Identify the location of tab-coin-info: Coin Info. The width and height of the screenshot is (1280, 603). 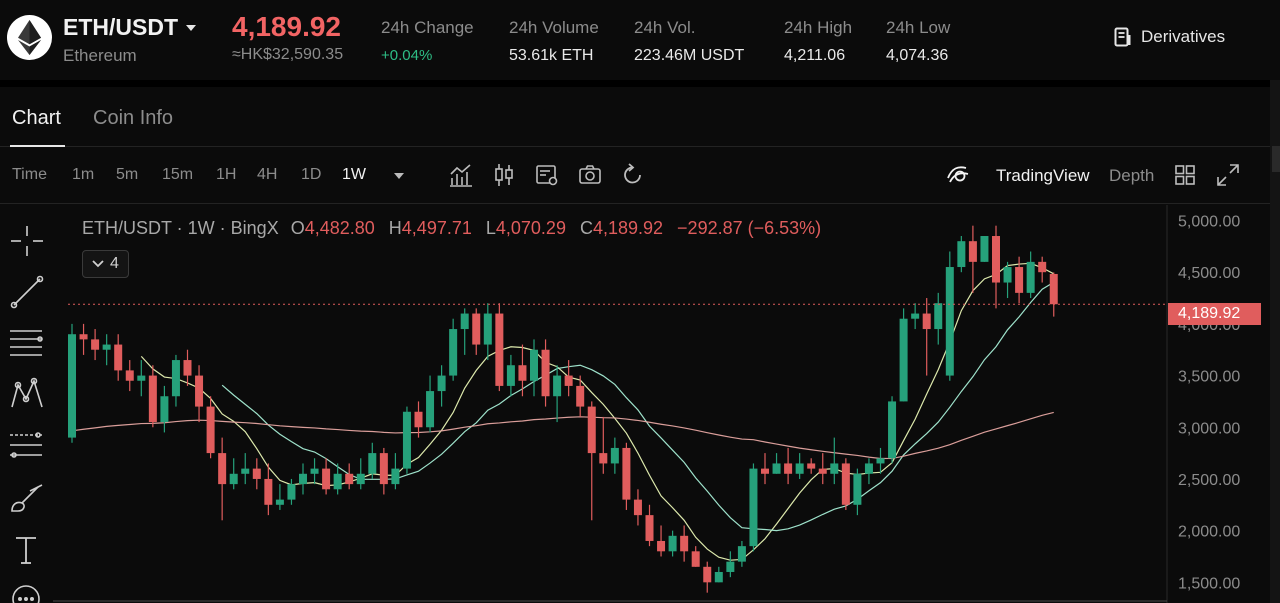
(133, 118).